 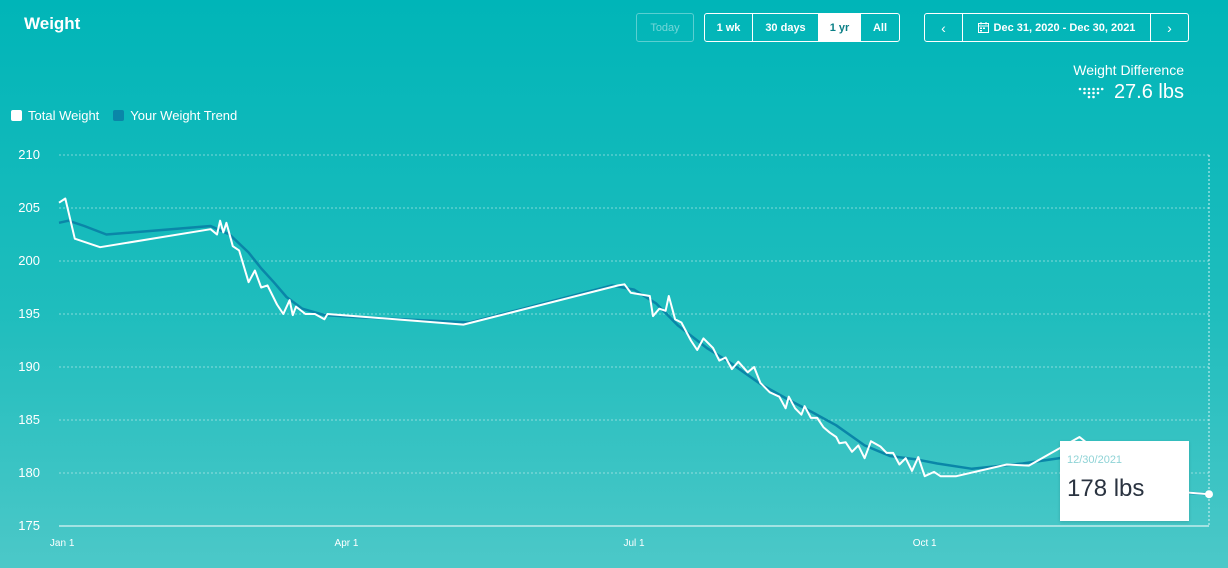 I want to click on range-1yr-button: 1 yr, so click(x=840, y=27).